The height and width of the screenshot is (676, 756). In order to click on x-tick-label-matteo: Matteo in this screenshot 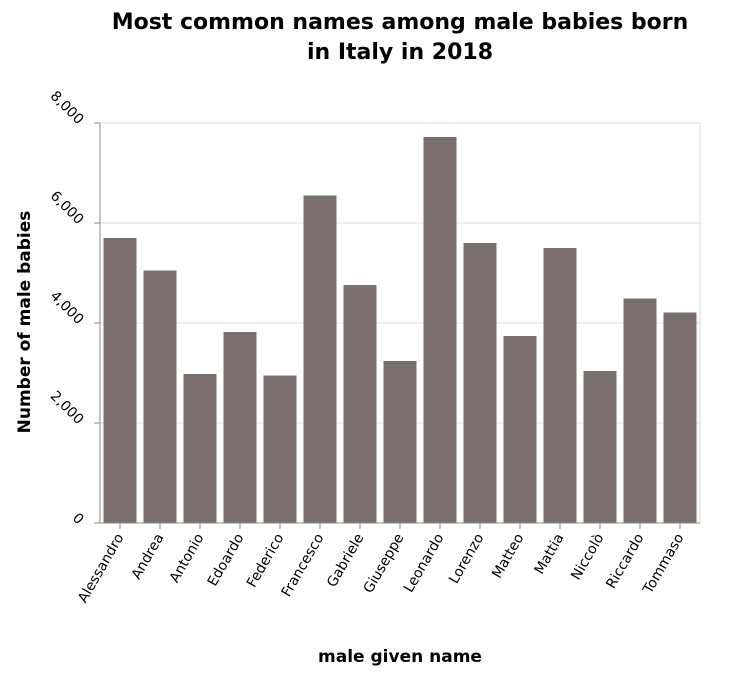, I will do `click(508, 556)`.